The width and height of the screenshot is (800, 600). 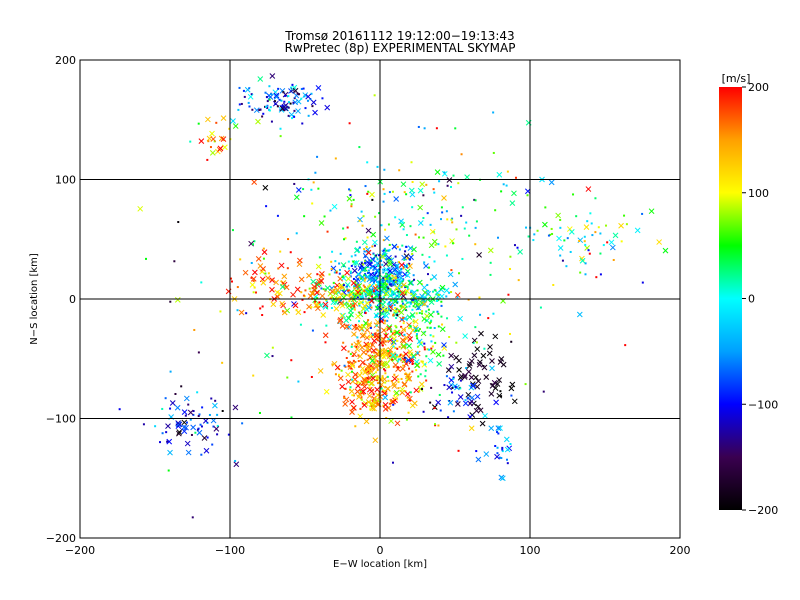 What do you see at coordinates (61, 538) in the screenshot?
I see `y-tick-label: −200` at bounding box center [61, 538].